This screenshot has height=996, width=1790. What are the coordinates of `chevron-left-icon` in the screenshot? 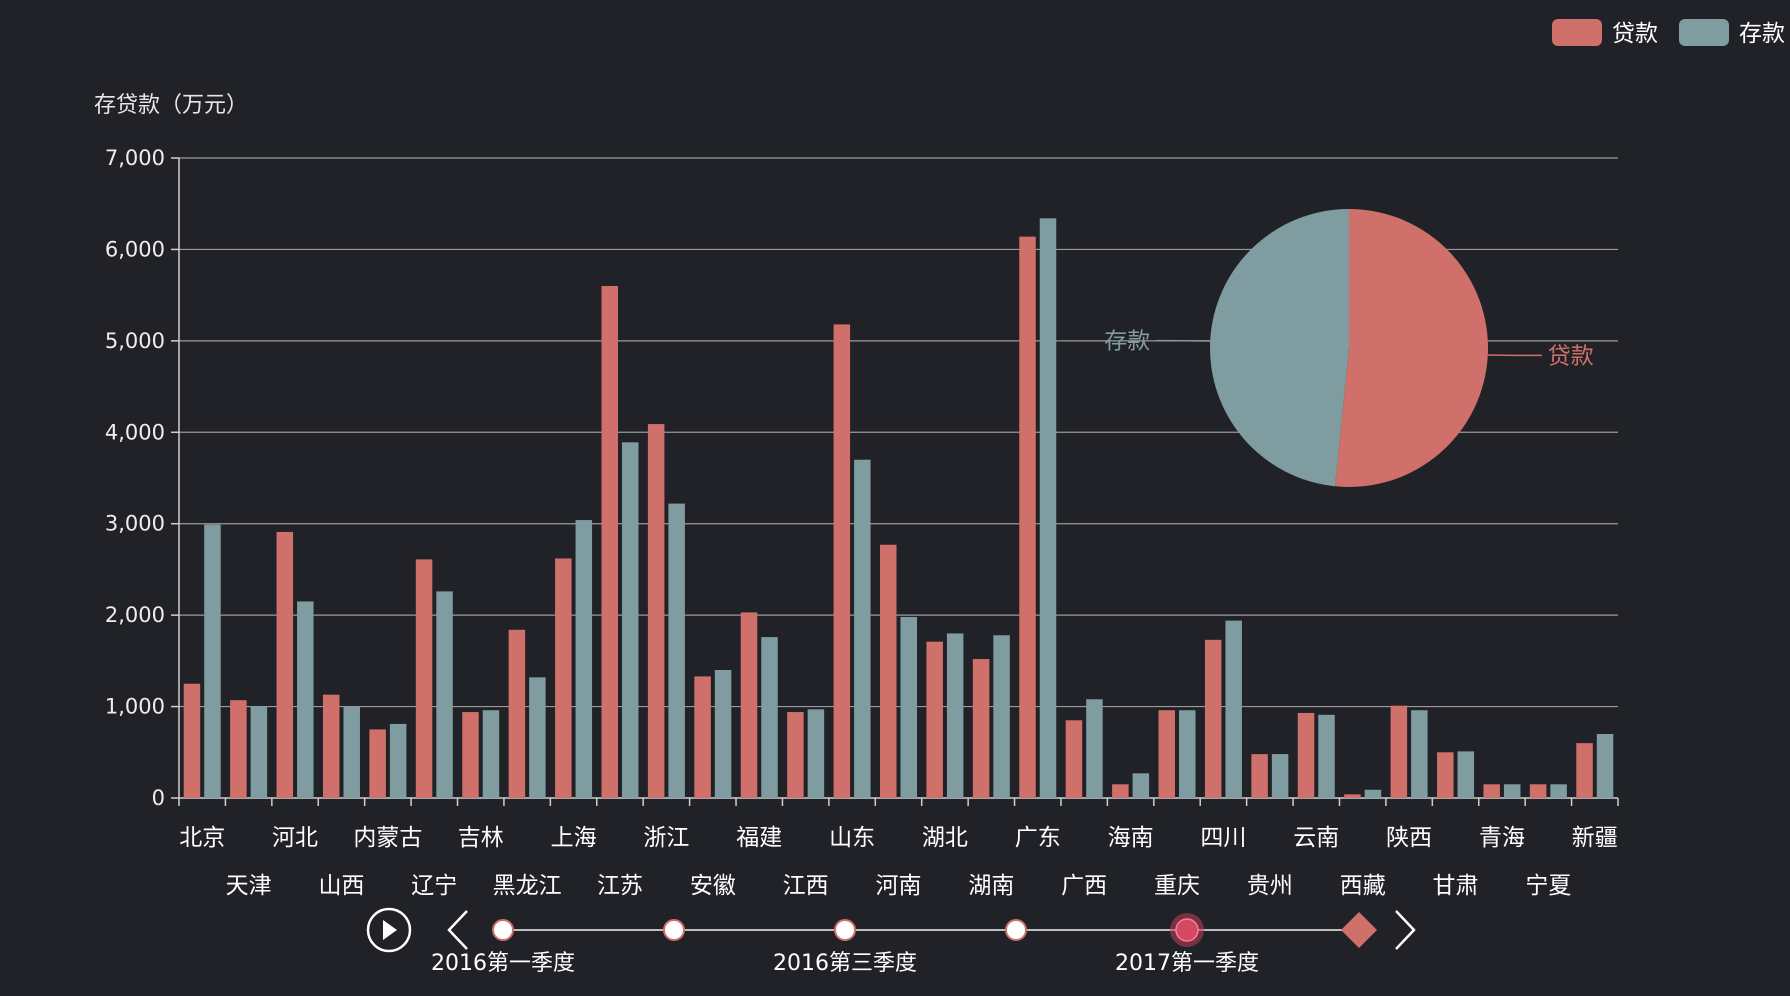 It's located at (458, 930).